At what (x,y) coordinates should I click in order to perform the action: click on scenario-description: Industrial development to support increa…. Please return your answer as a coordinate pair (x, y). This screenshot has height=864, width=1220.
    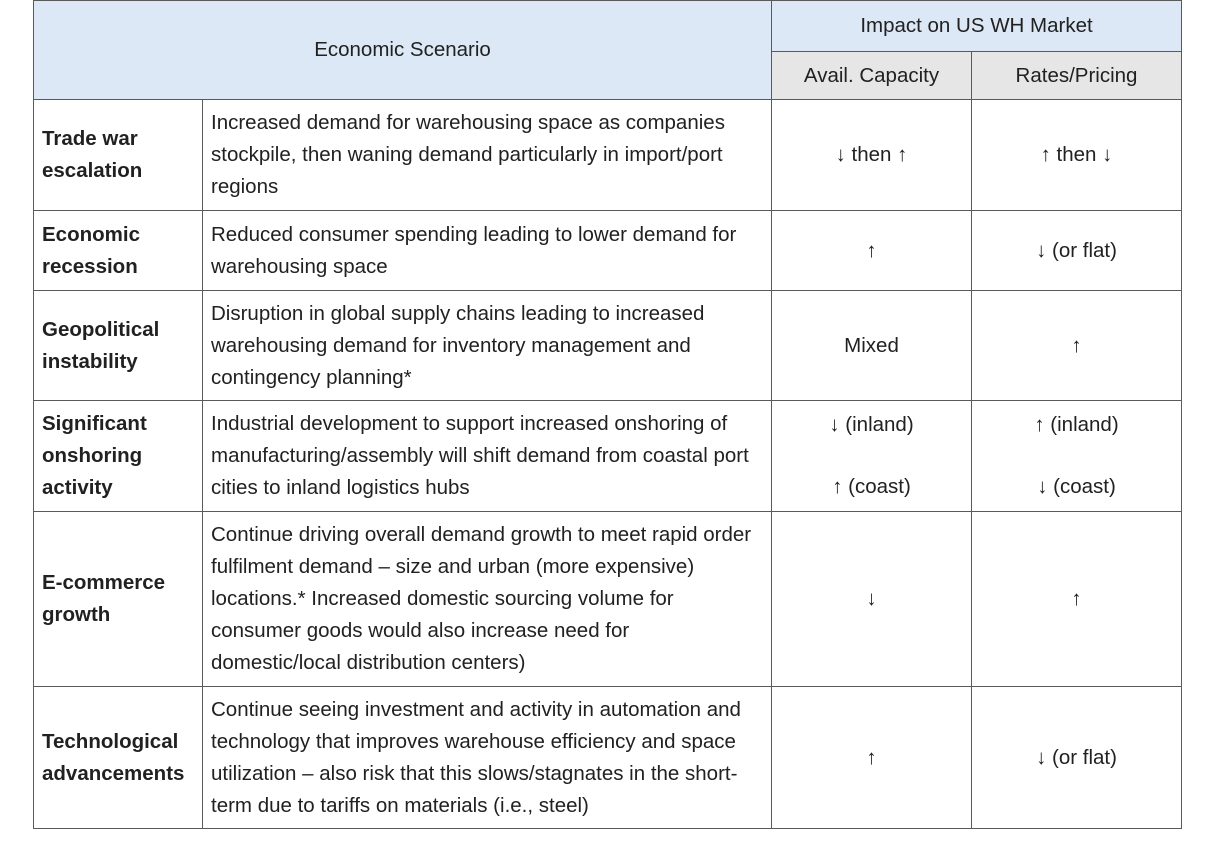
    Looking at the image, I should click on (487, 456).